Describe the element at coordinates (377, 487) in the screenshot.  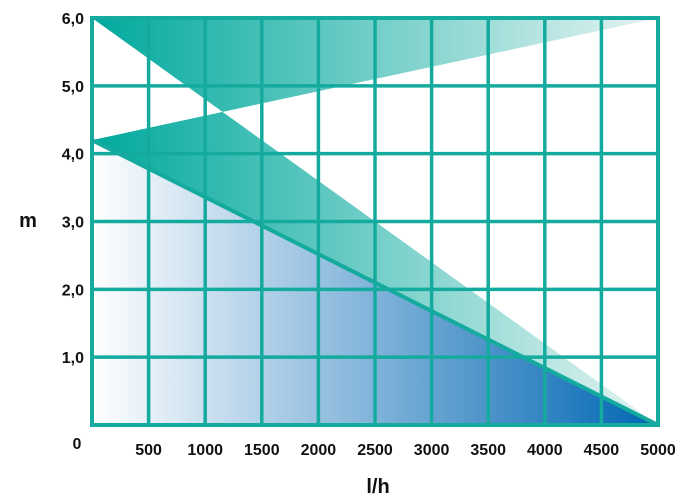
I see `x-axis-label: l/h` at that location.